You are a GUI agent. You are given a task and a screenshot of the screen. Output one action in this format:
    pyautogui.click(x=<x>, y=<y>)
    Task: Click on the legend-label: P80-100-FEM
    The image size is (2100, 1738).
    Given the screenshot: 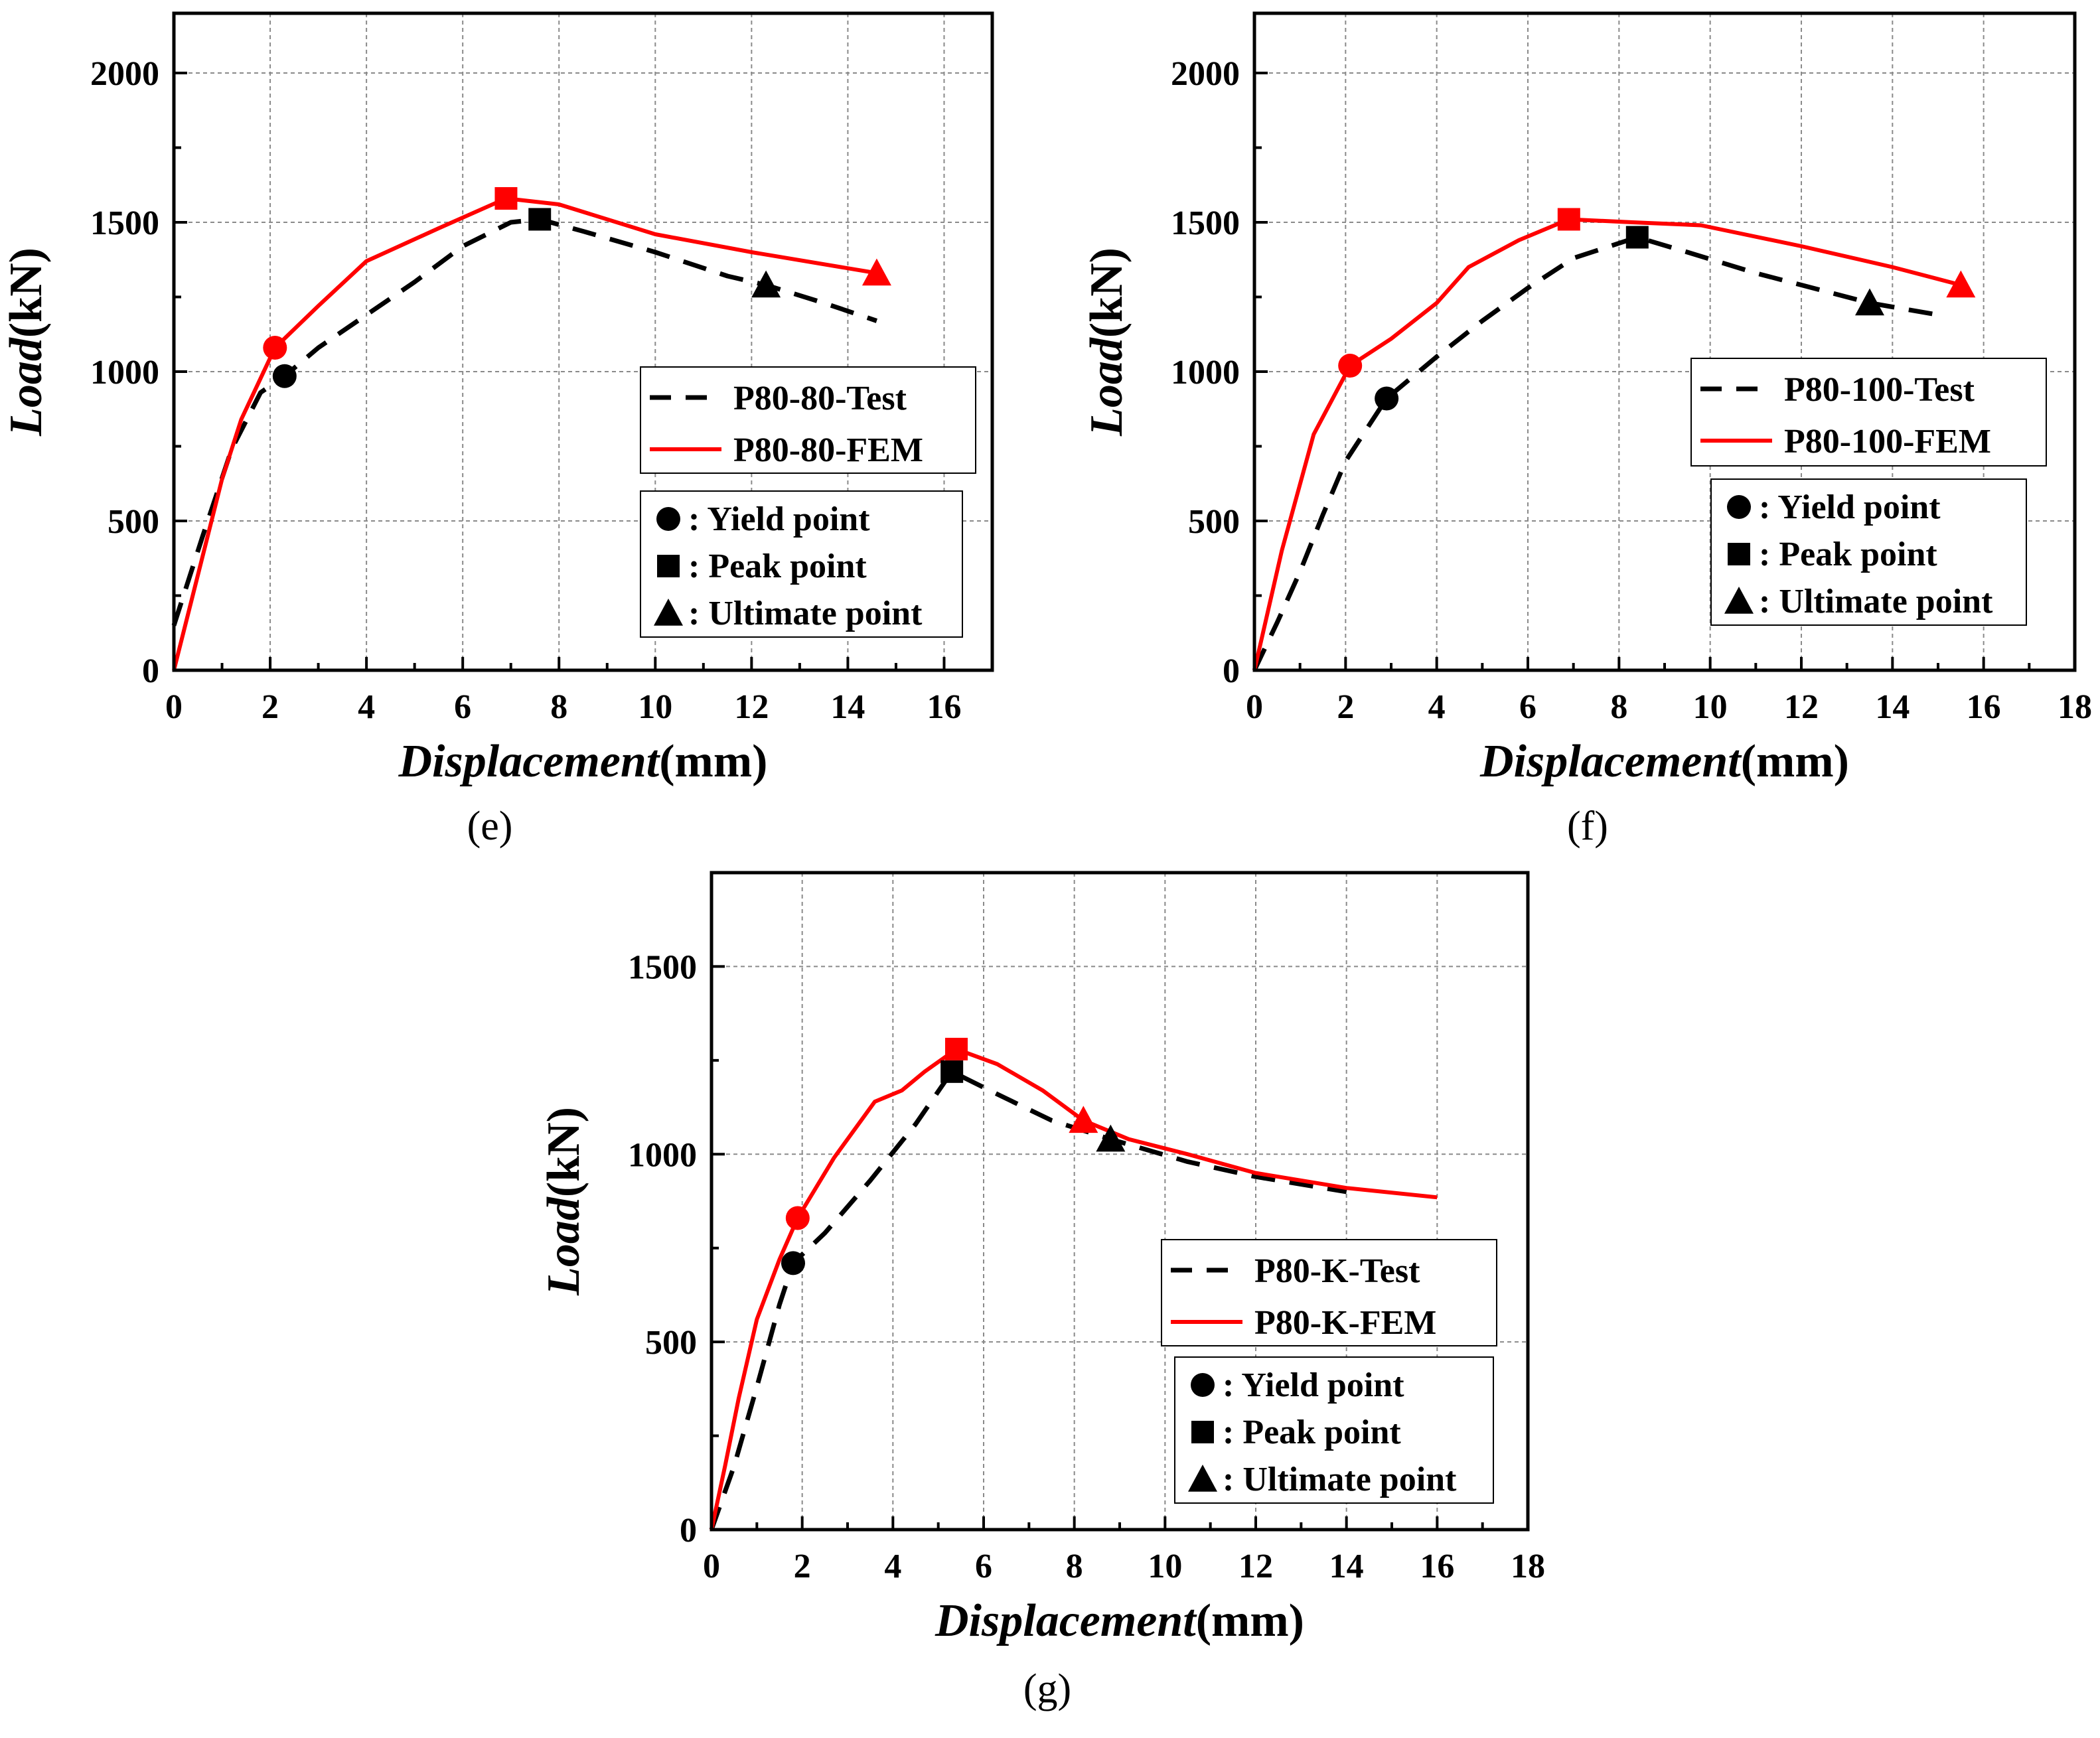 What is the action you would take?
    pyautogui.click(x=1887, y=442)
    